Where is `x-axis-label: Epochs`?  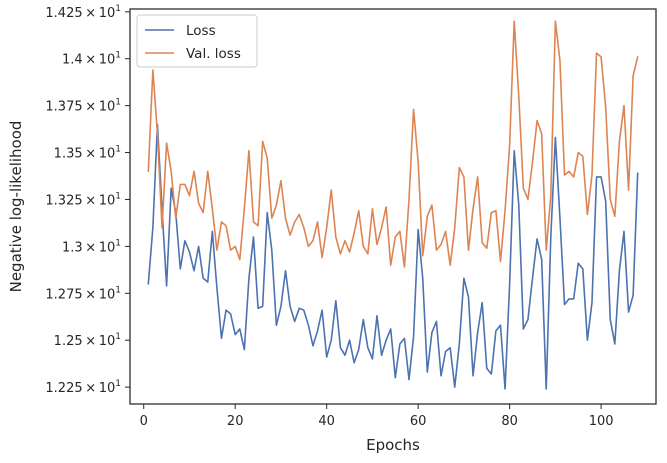 x-axis-label: Epochs is located at coordinates (393, 445).